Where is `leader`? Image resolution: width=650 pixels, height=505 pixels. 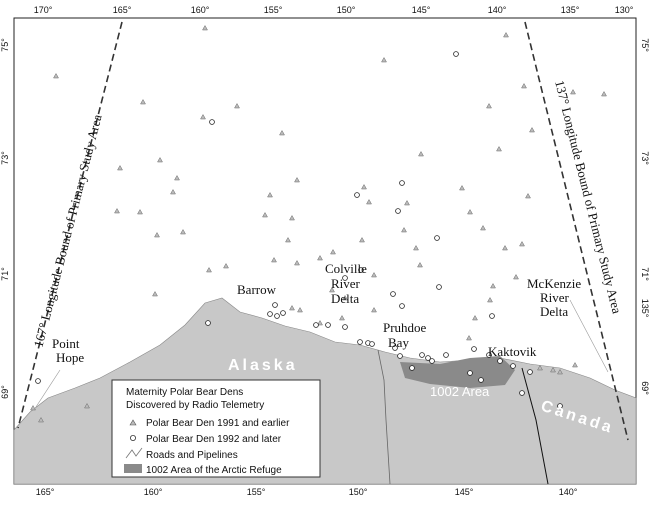
leader is located at coordinates (589, 336).